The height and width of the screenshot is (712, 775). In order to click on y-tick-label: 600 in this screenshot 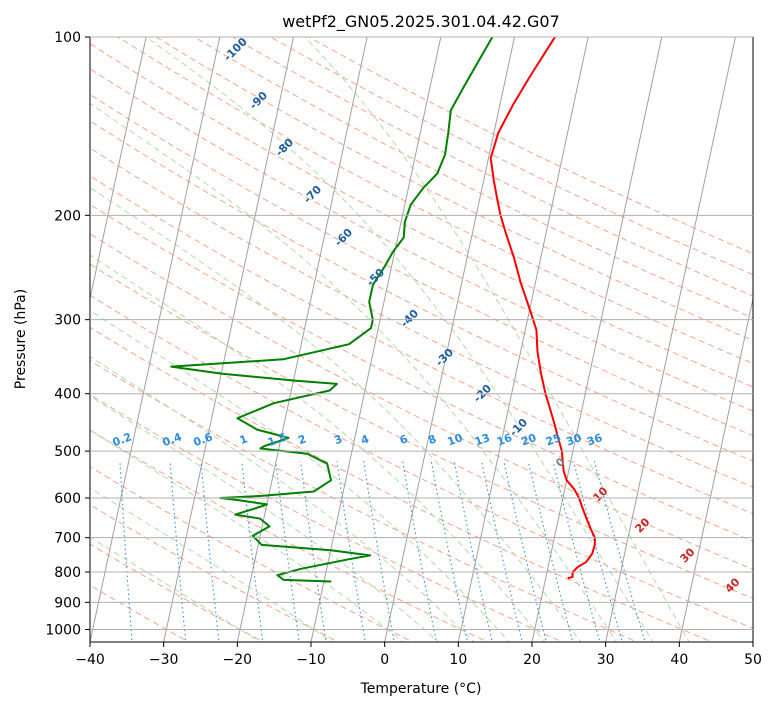, I will do `click(67, 499)`.